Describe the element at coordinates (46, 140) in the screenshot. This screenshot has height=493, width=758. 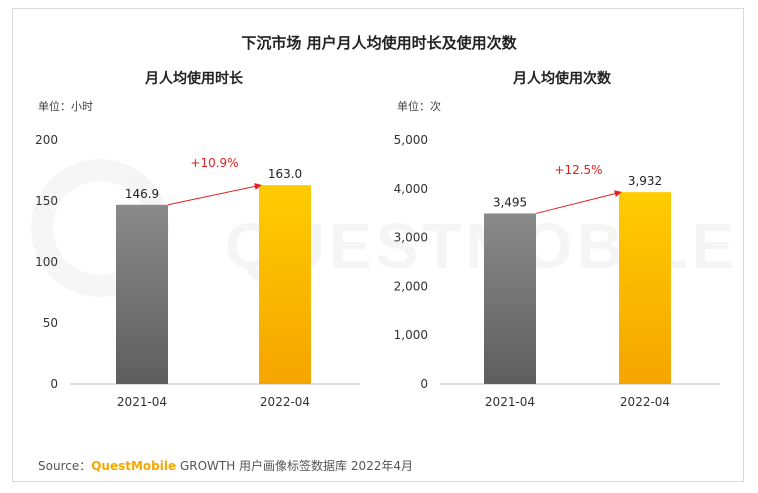
I see `y-tick-label: 200` at that location.